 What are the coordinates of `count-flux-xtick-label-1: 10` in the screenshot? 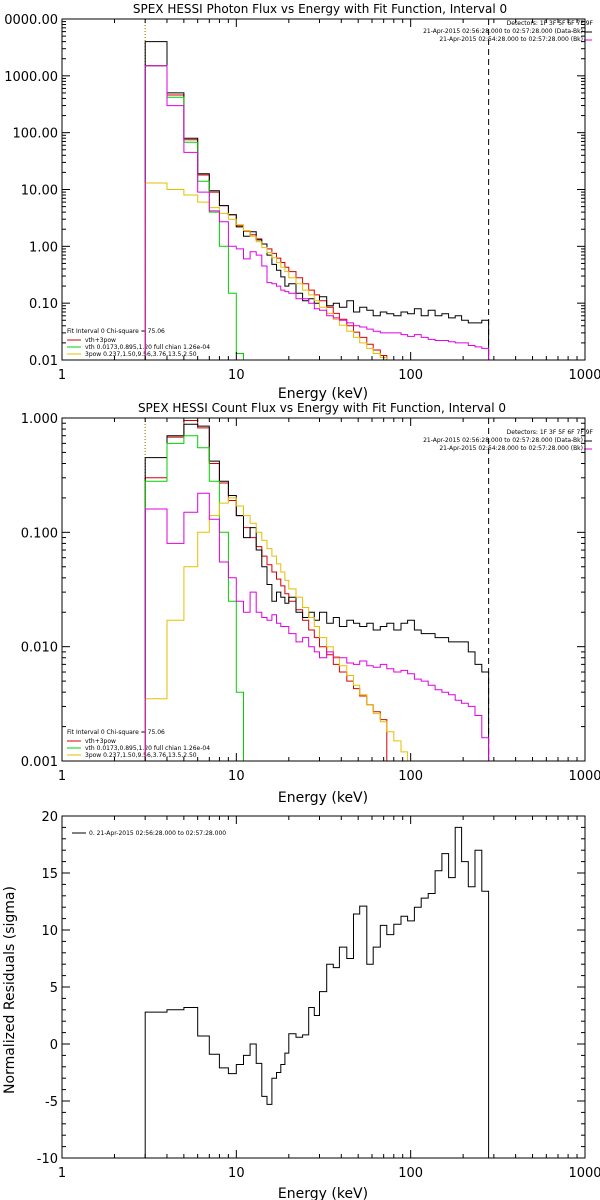 It's located at (236, 776).